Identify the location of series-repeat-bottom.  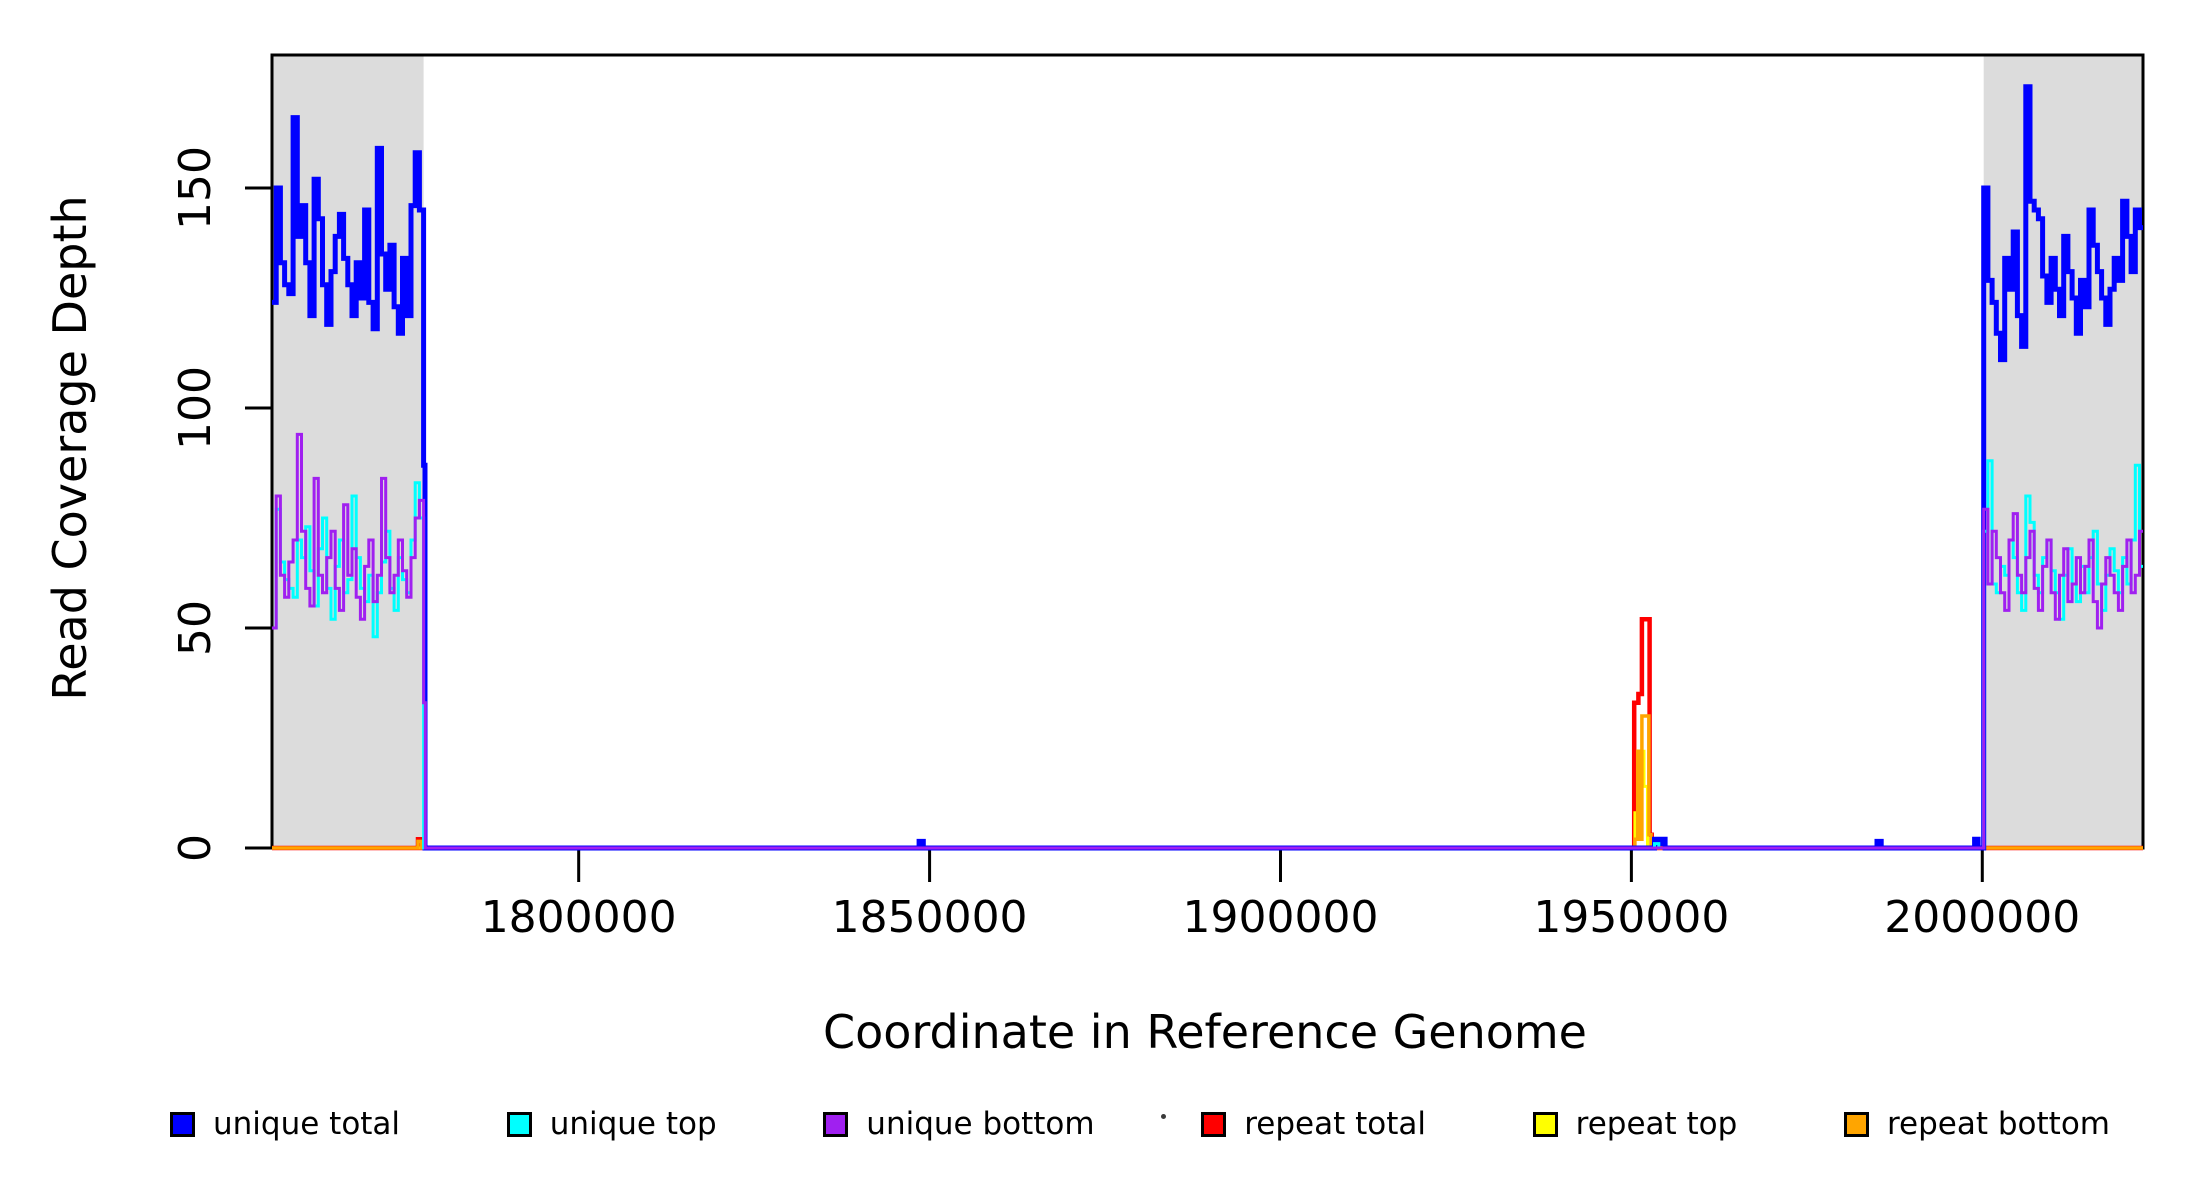
(1207, 782).